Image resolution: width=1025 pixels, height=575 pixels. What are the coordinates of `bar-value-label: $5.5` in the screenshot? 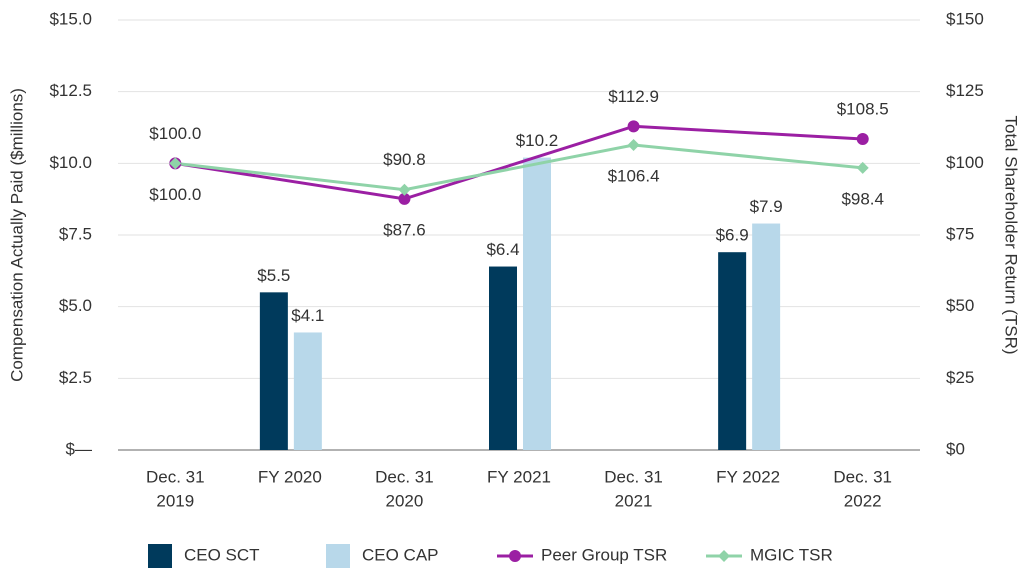 It's located at (273, 275).